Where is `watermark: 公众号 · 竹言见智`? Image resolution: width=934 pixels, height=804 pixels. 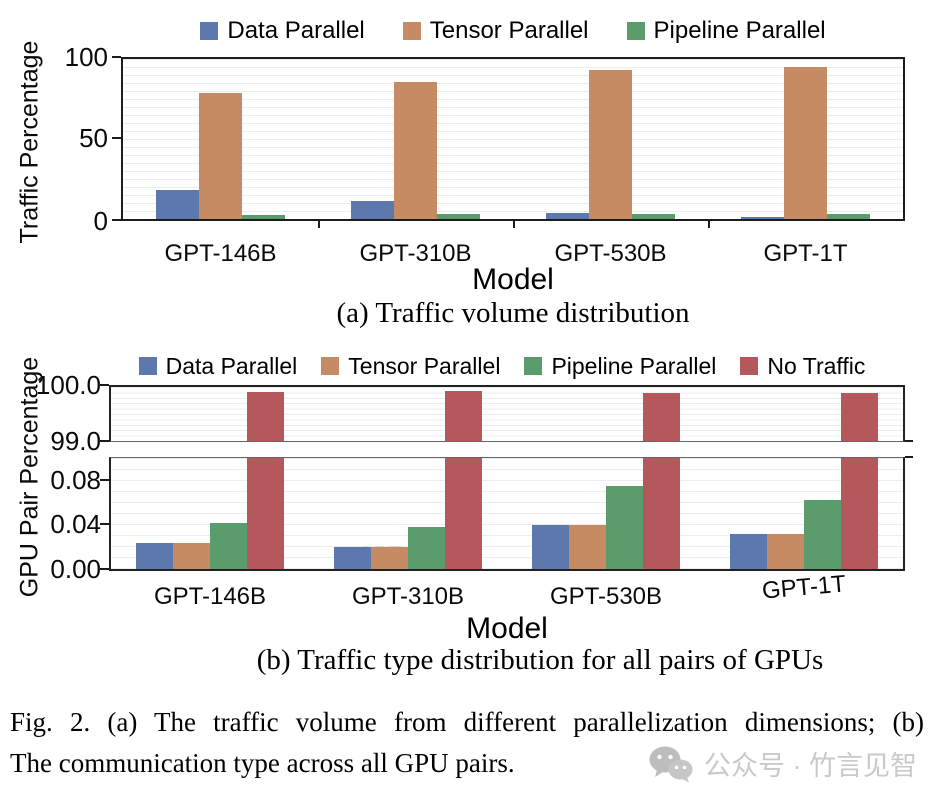 watermark: 公众号 · 竹言见智 is located at coordinates (782, 763).